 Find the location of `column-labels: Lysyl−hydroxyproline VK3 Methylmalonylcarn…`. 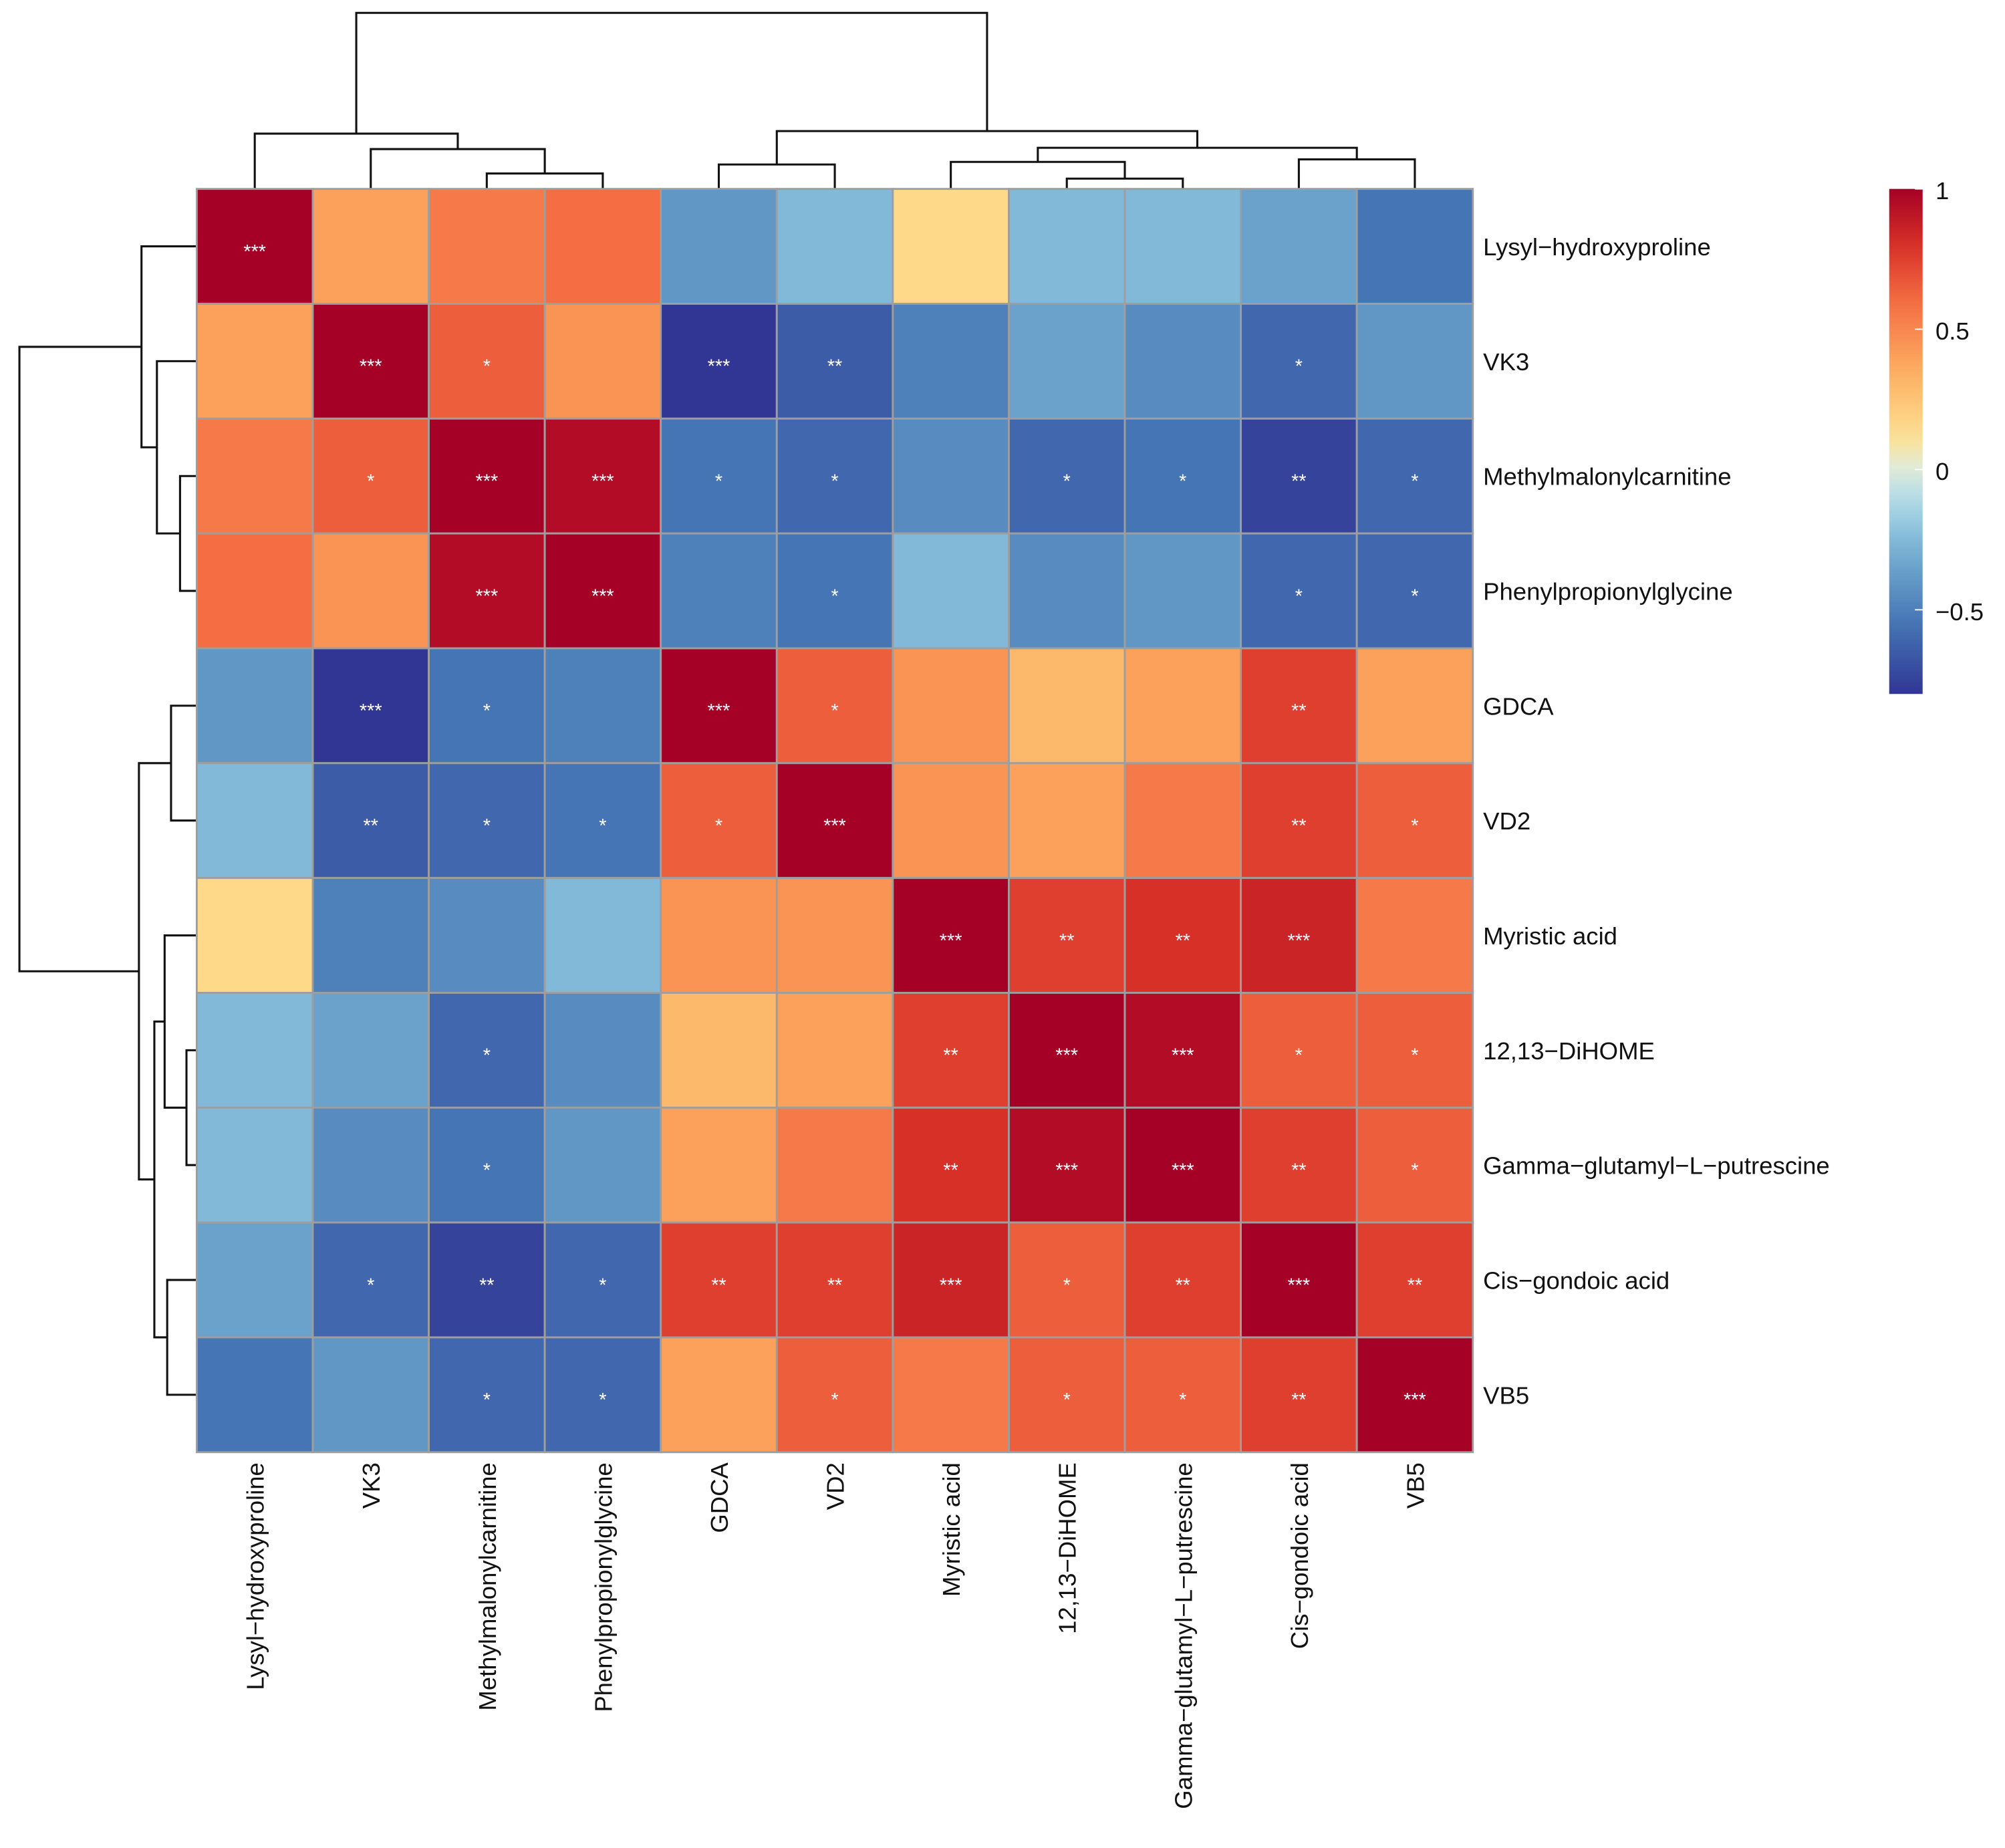

column-labels: Lysyl−hydroxyproline VK3 Methylmalonylcarn… is located at coordinates (836, 1635).